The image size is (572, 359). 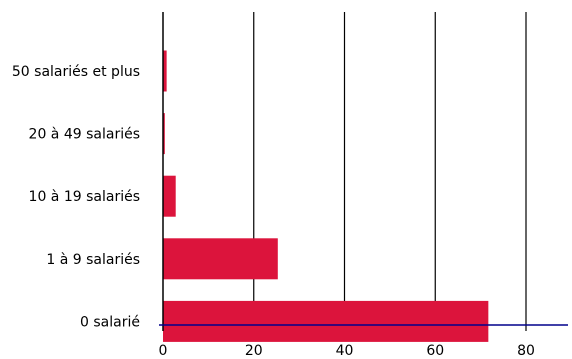 I want to click on x-tick-label-20: 20, so click(x=254, y=351).